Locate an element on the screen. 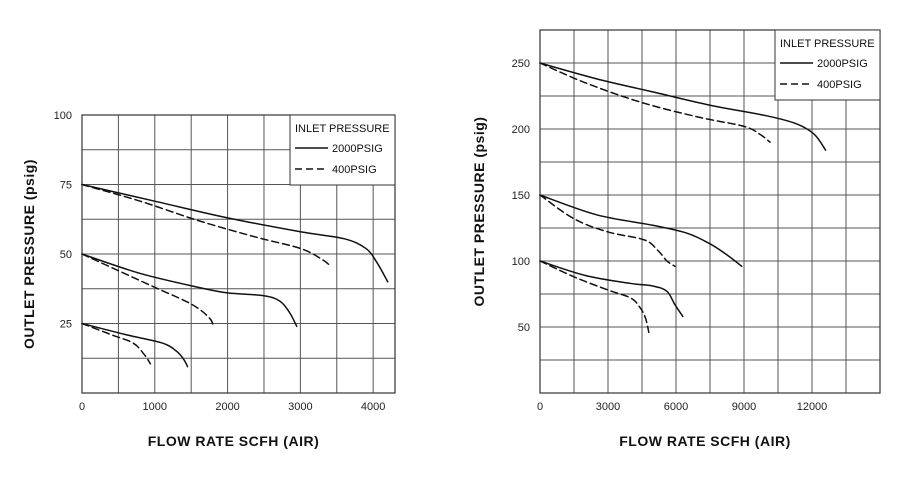  x-tick-label: 9000 is located at coordinates (744, 407).